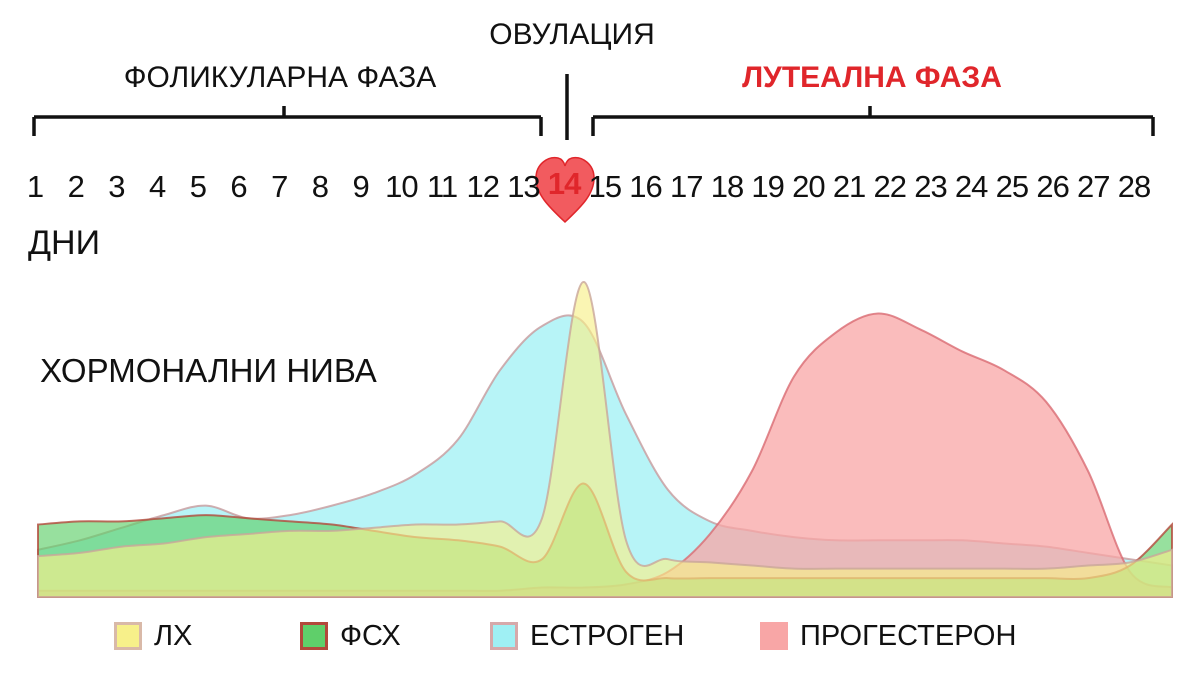 The image size is (1200, 675). What do you see at coordinates (523, 186) in the screenshot?
I see `day-tick-label: 13` at bounding box center [523, 186].